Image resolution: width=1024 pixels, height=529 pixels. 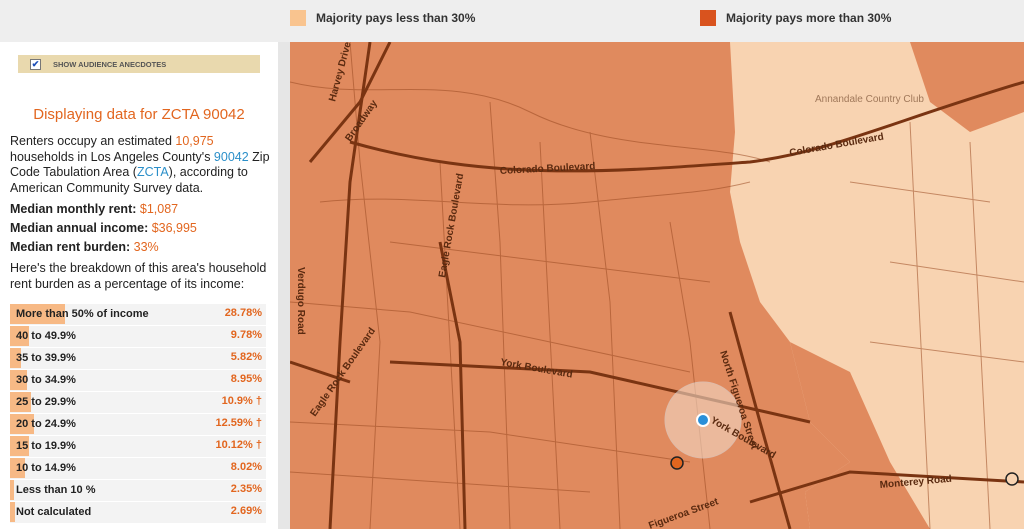 I want to click on checkbox-label: SHOW AUDIENCE ANECDOTES, so click(x=110, y=64).